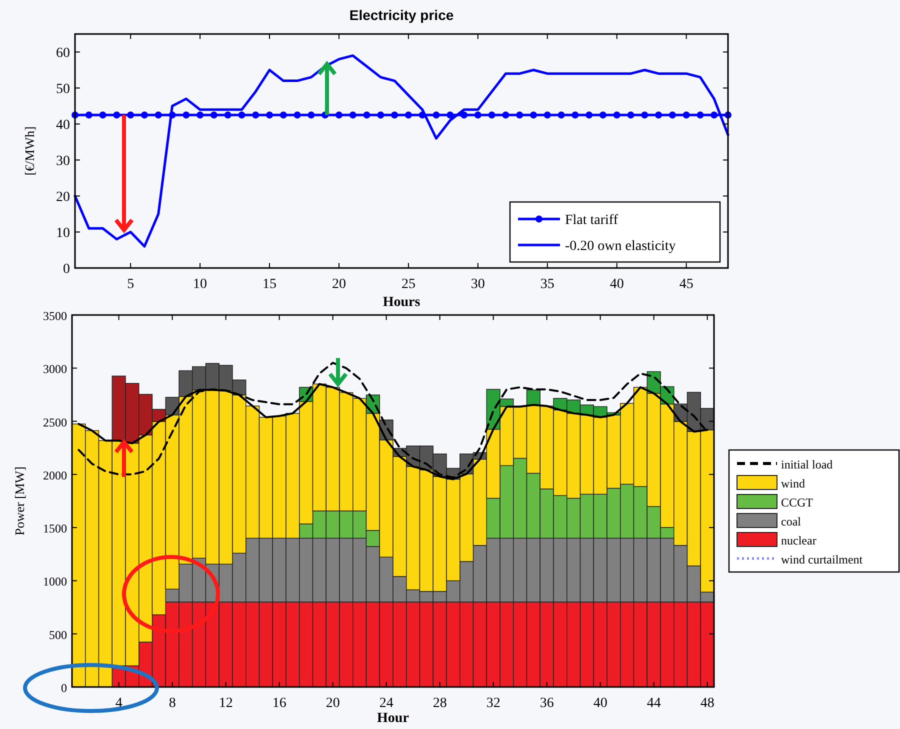 The image size is (900, 729). Describe the element at coordinates (29, 151) in the screenshot. I see `y-axis-title: [€/MWh]` at that location.